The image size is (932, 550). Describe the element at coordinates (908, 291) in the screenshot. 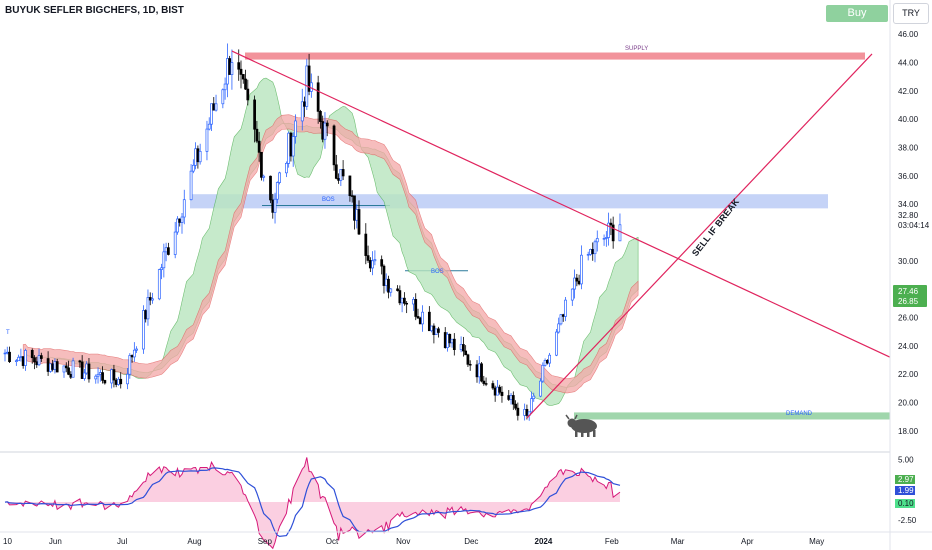

I see `cloud-upper-label: 27.46` at that location.